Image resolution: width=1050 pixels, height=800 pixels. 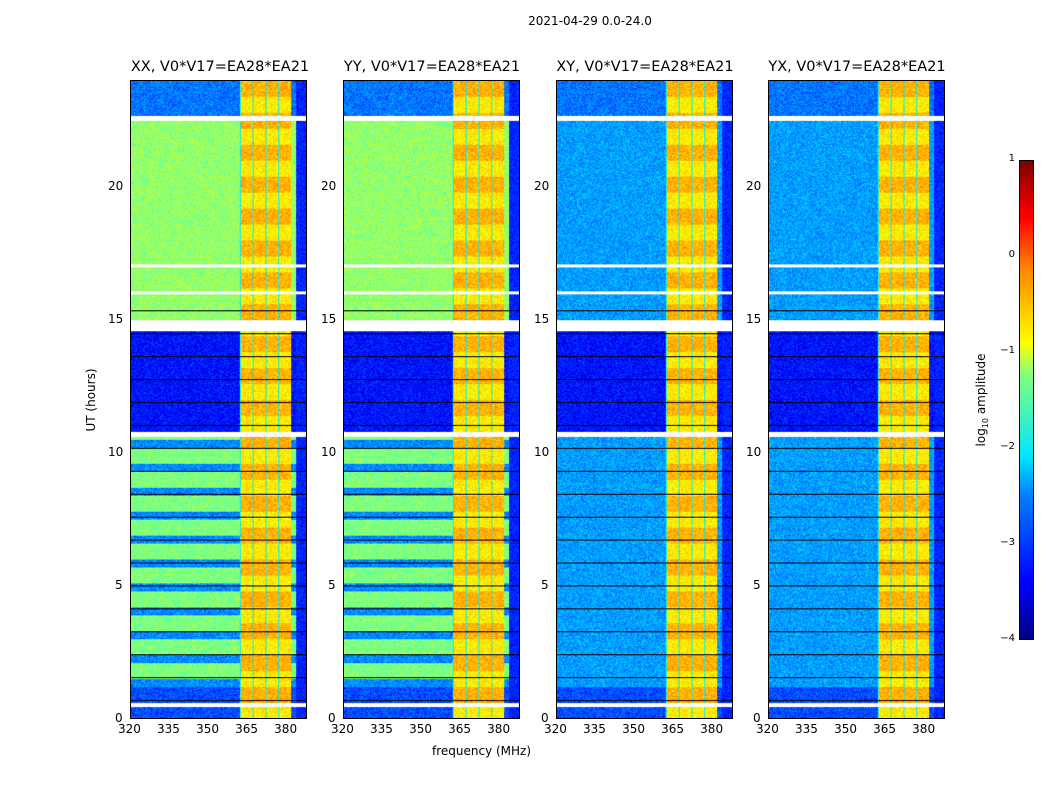 I want to click on colorbar, so click(x=1026, y=400).